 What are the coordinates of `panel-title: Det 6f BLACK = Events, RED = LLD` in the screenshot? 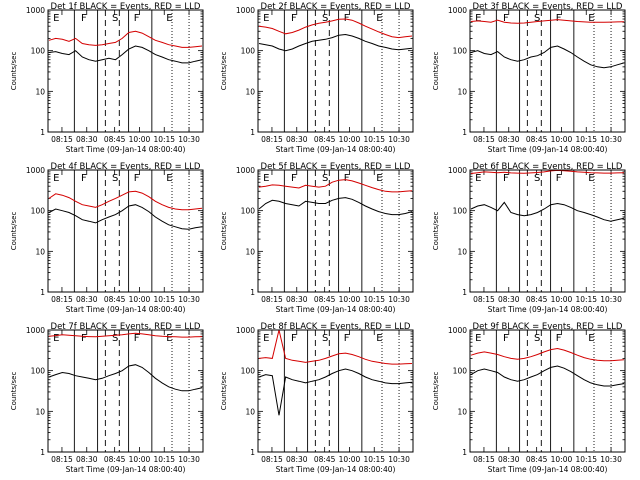 It's located at (548, 167).